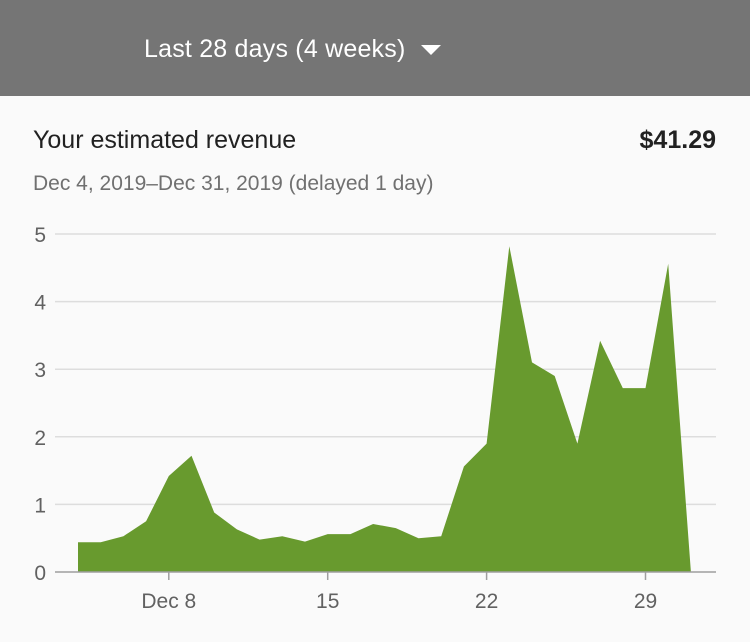  Describe the element at coordinates (40, 573) in the screenshot. I see `y-tick-label: 0` at that location.